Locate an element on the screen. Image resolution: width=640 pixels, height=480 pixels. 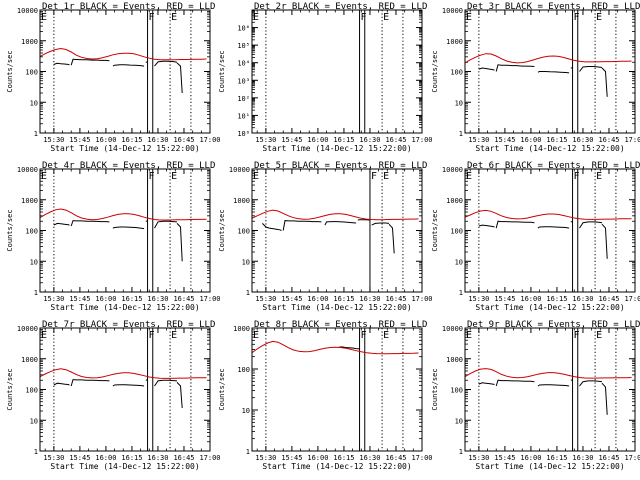
panel-title: Det 4r BLACK = Events, RED = LLD is located at coordinates (128, 166).